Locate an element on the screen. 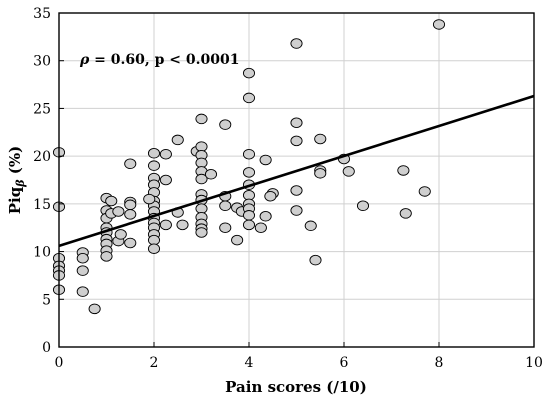 The image size is (550, 400). y-tick-label: 35 is located at coordinates (42, 14).